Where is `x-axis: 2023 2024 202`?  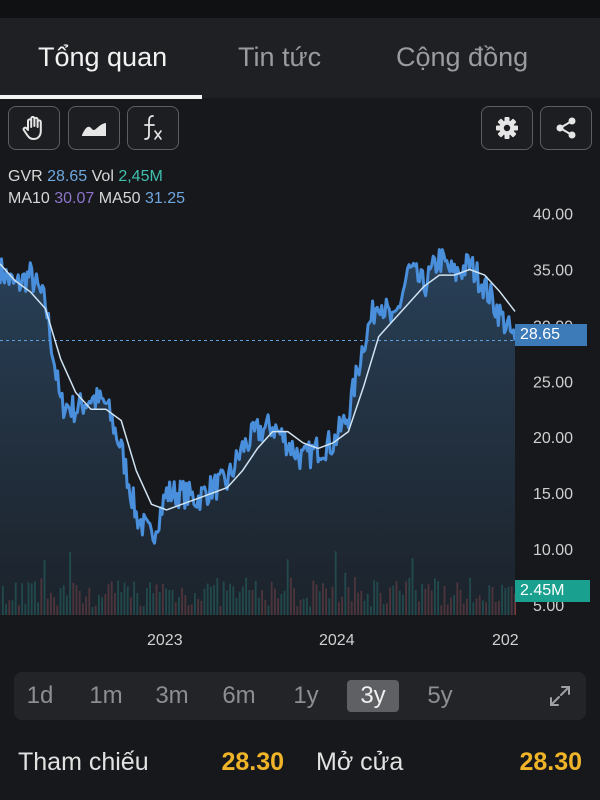
x-axis: 2023 2024 202 is located at coordinates (333, 640).